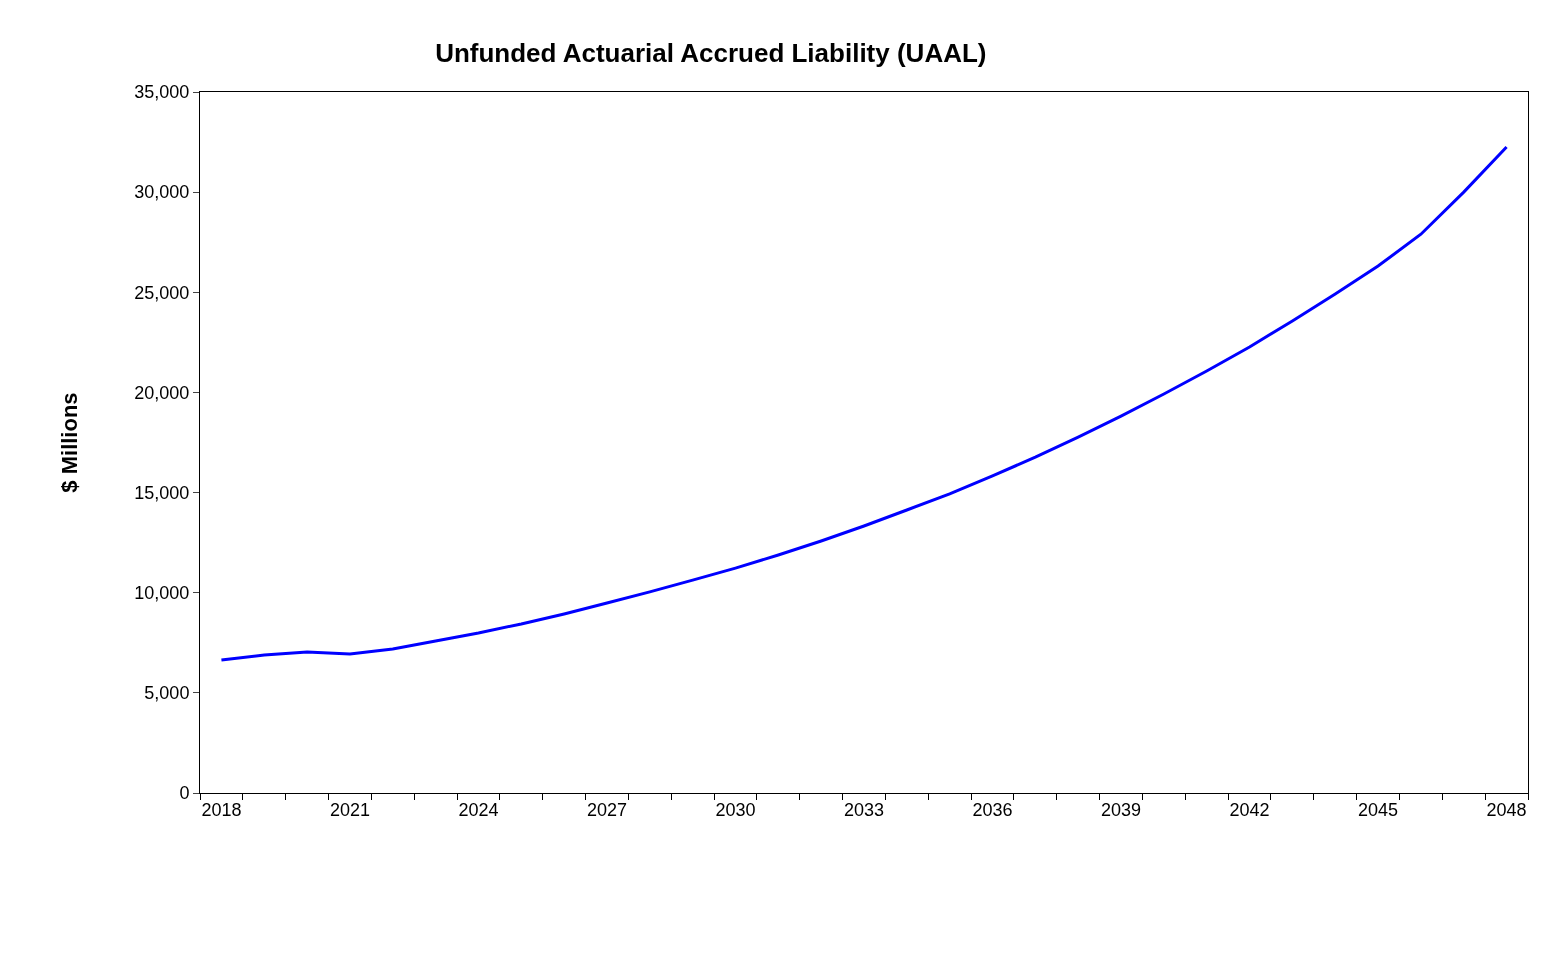  I want to click on y-tick-label: 15,000, so click(162, 492).